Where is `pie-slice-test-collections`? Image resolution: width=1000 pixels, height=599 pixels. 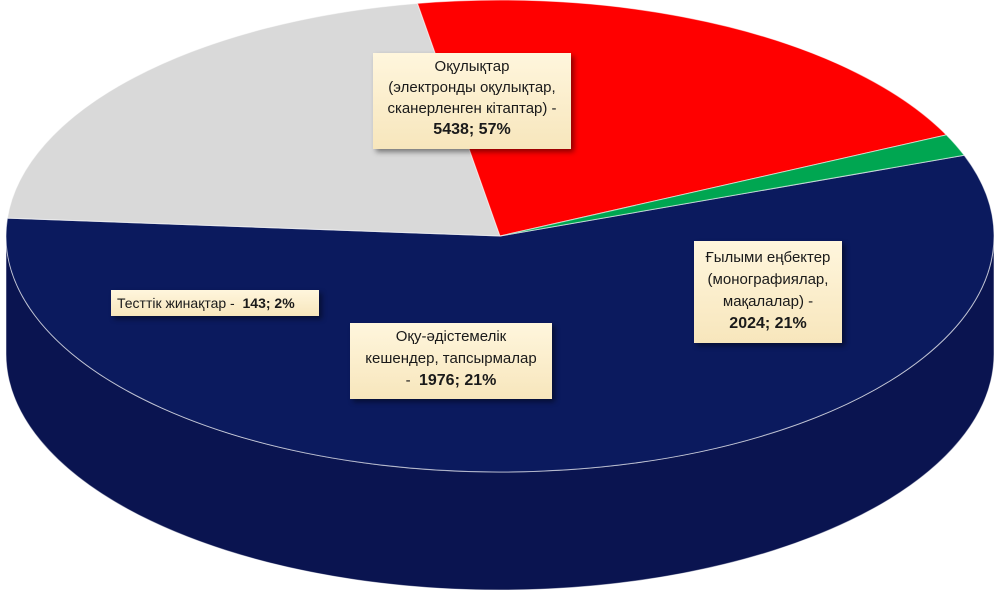
pie-slice-test-collections is located at coordinates (732, 185).